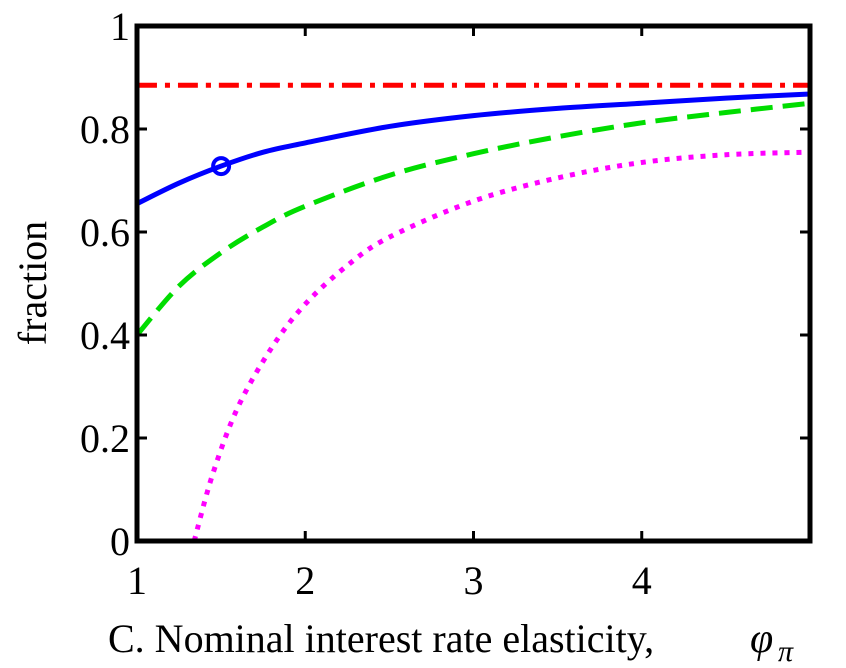 The image size is (846, 668). I want to click on x-tick-label: 4, so click(642, 580).